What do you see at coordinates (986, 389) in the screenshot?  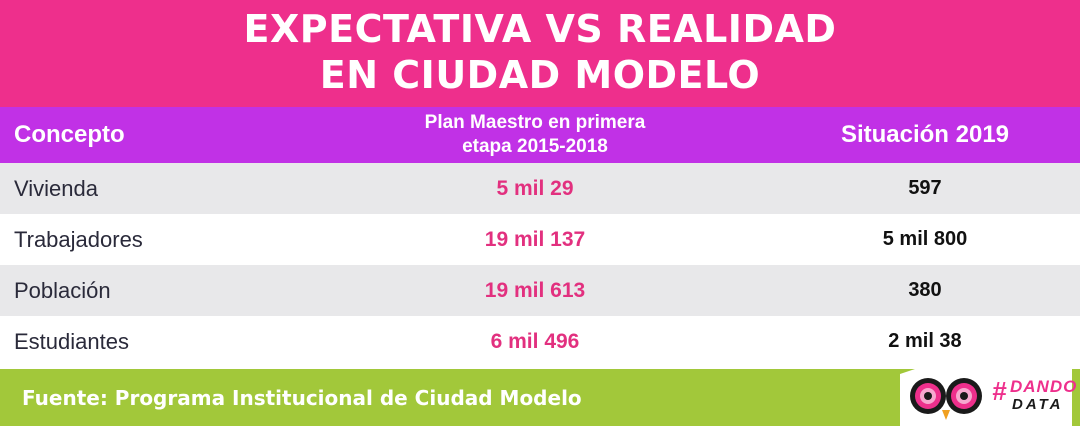 I see `logo-badge-shape` at bounding box center [986, 389].